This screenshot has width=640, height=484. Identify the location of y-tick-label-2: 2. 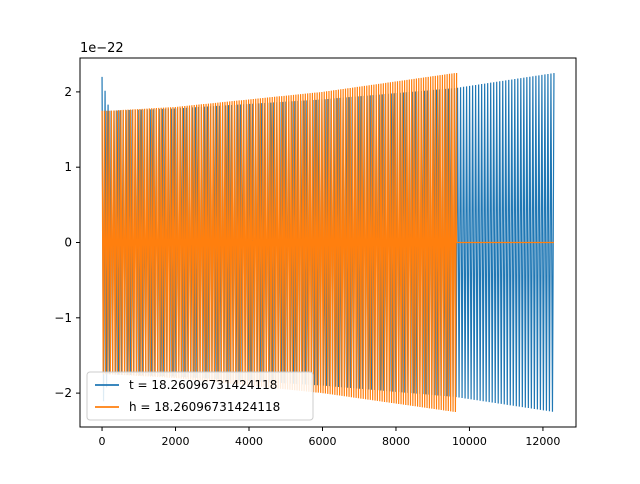
(68, 92).